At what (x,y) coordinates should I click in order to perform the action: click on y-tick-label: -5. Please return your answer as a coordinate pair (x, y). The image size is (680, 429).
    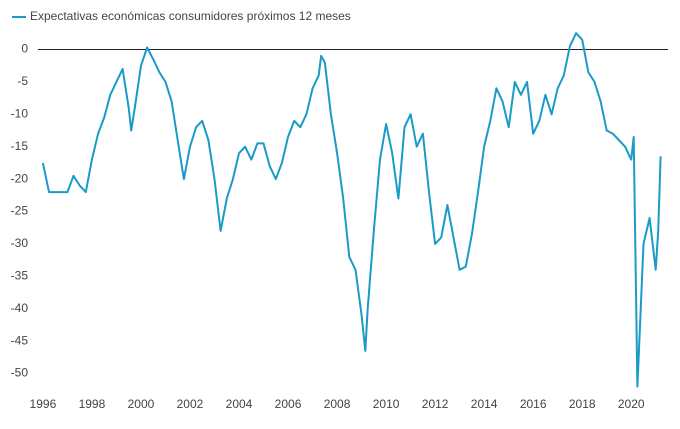
    Looking at the image, I should click on (22, 81).